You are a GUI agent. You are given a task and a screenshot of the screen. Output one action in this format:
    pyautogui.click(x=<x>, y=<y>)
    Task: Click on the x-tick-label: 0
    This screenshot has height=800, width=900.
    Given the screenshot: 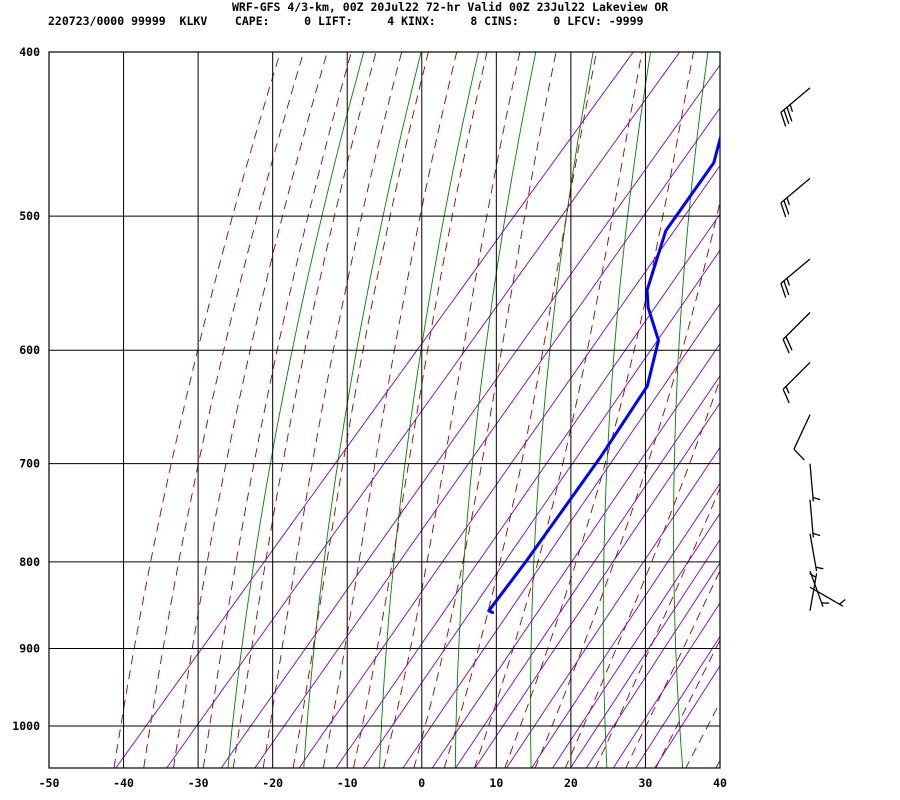 What is the action you would take?
    pyautogui.click(x=421, y=783)
    